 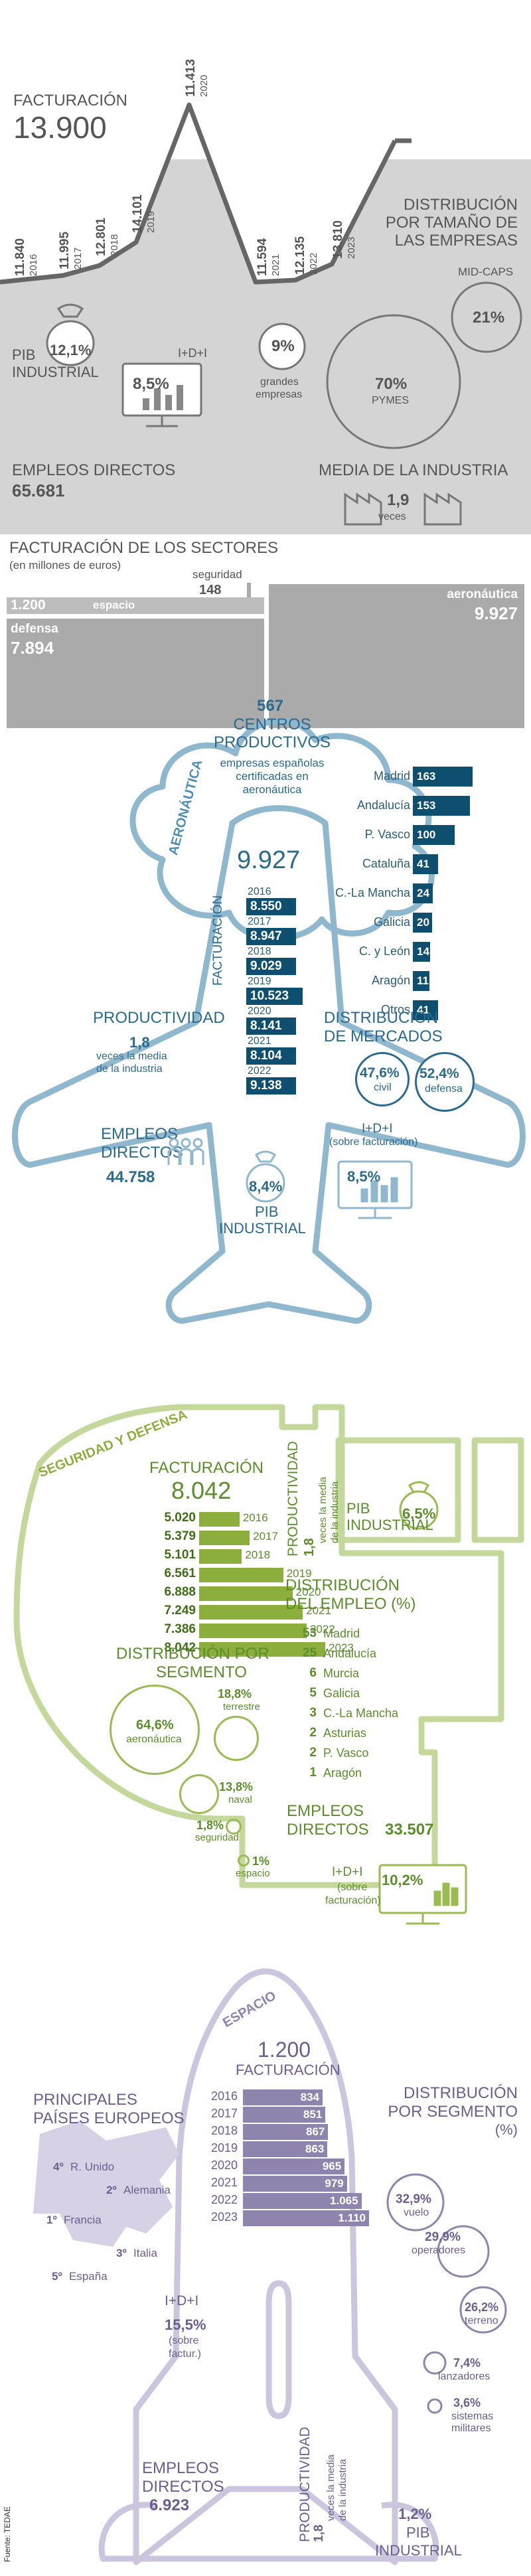 What do you see at coordinates (271, 1056) in the screenshot?
I see `aero-year-value: 8.104` at bounding box center [271, 1056].